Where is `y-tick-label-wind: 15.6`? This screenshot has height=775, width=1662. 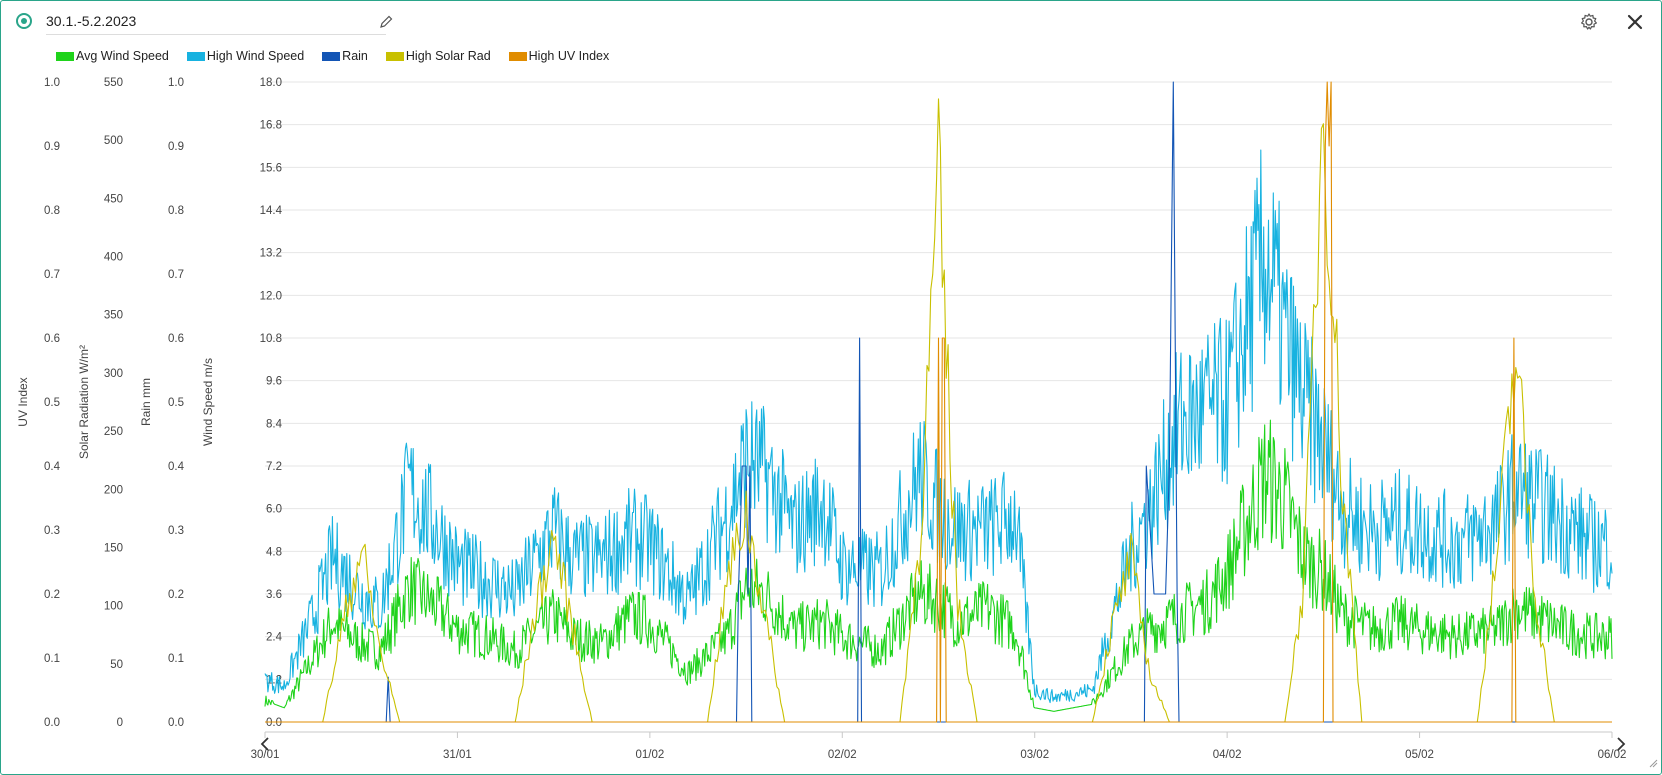 y-tick-label-wind: 15.6 is located at coordinates (271, 168).